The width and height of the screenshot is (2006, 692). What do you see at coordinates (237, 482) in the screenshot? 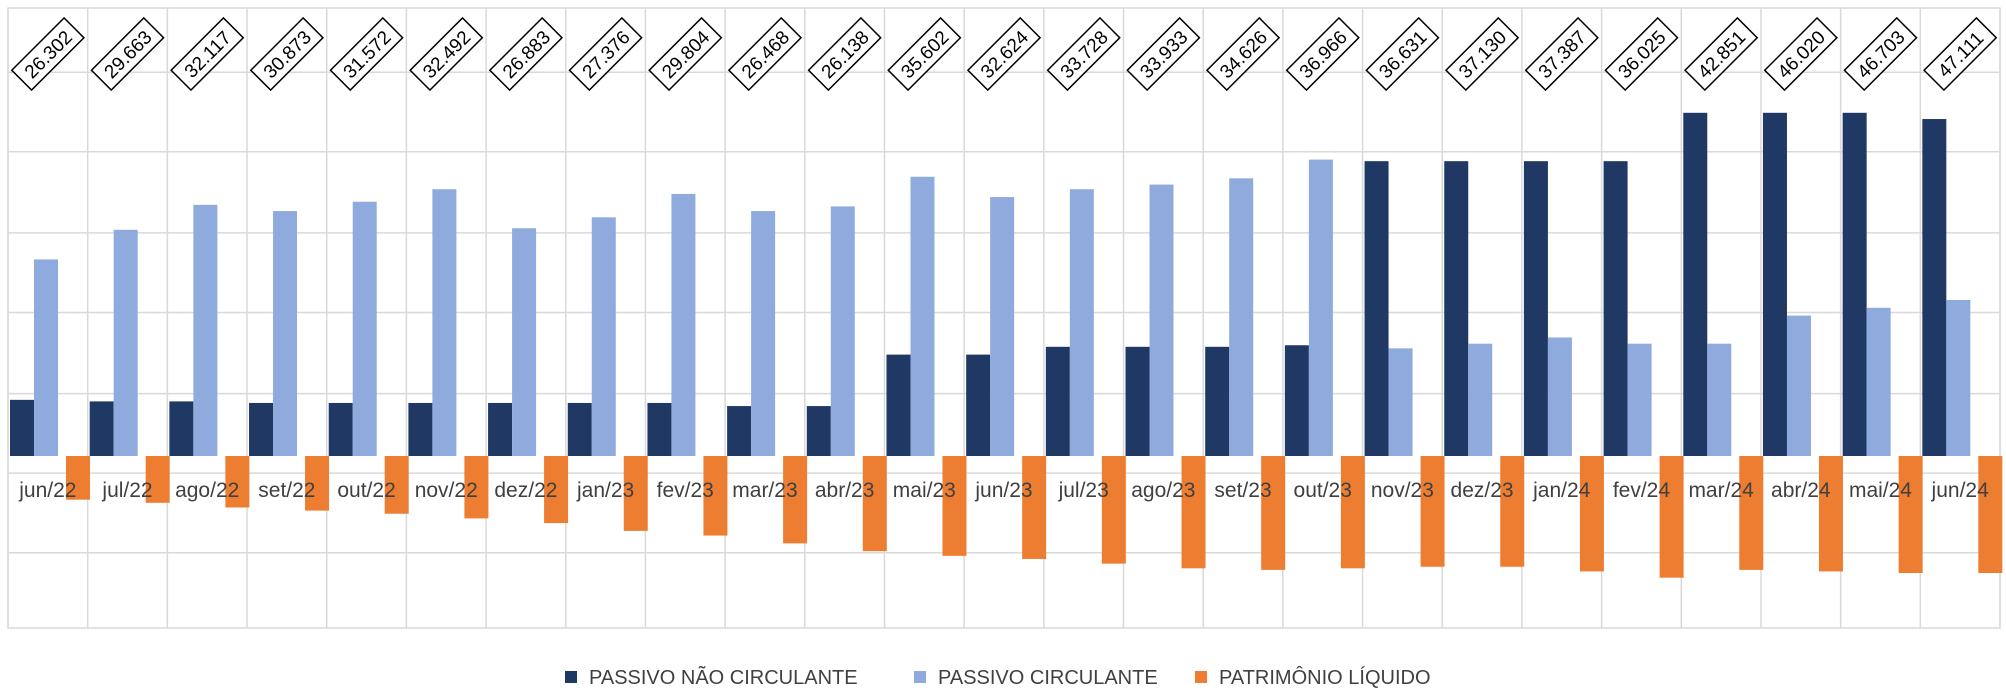
I see `bar-patrimônio-líquido-ago-22` at bounding box center [237, 482].